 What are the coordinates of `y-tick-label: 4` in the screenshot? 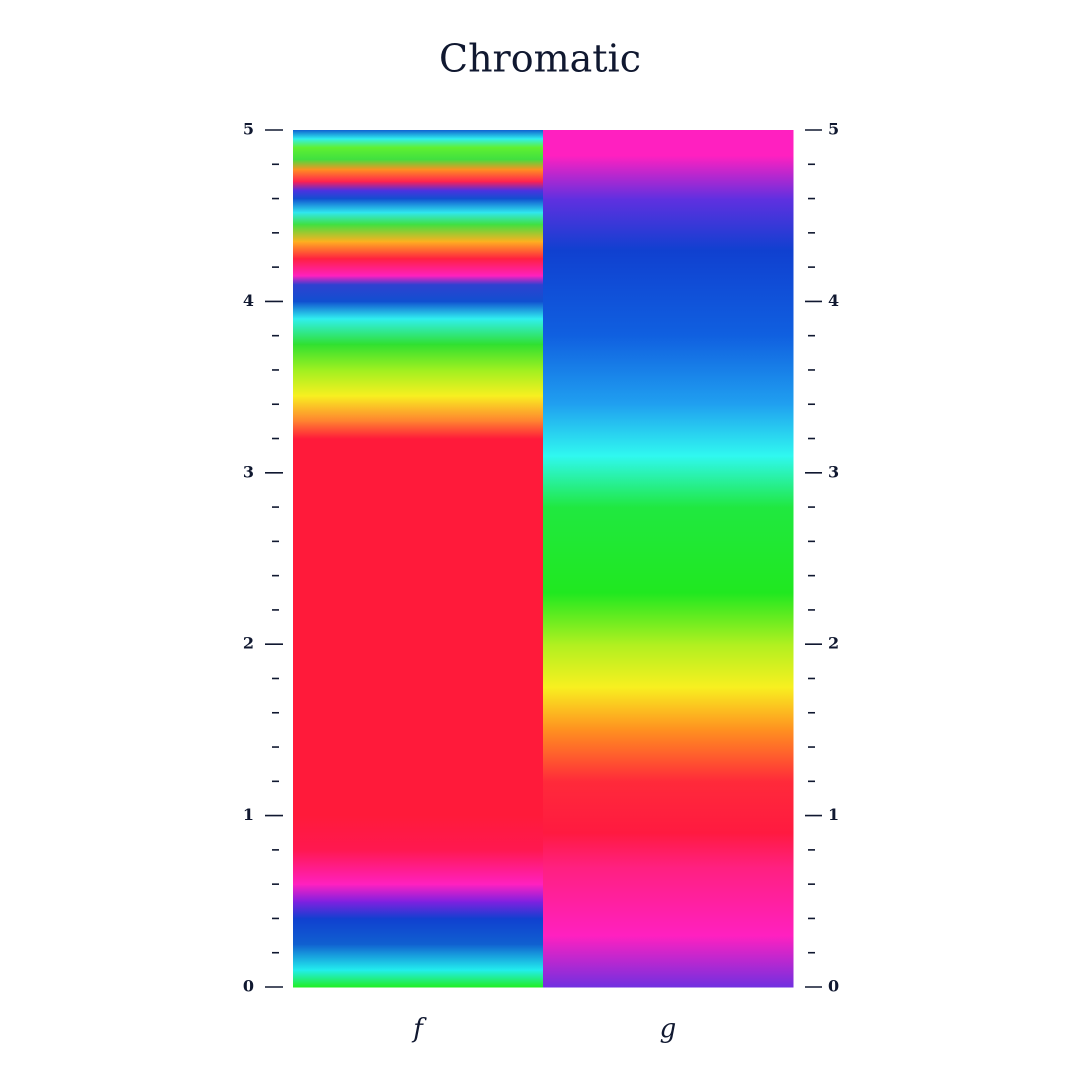 It's located at (248, 300).